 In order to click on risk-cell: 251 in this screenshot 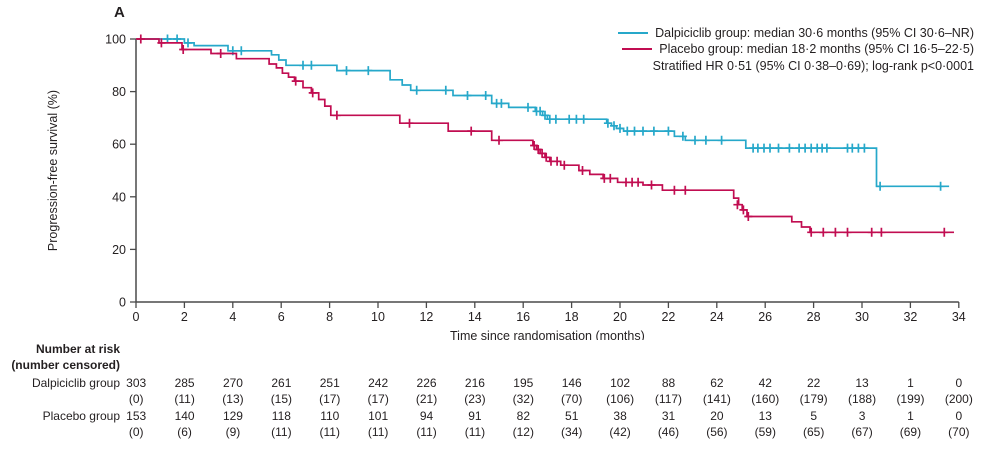, I will do `click(329, 383)`.